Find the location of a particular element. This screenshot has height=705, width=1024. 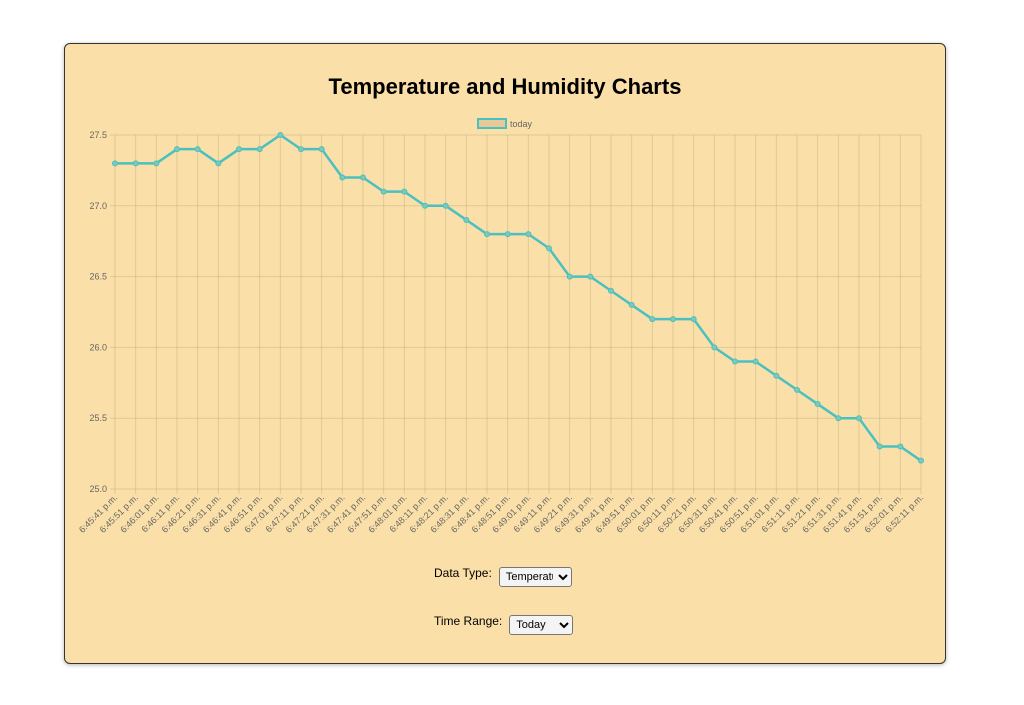

time-range-select: Today is located at coordinates (541, 625).